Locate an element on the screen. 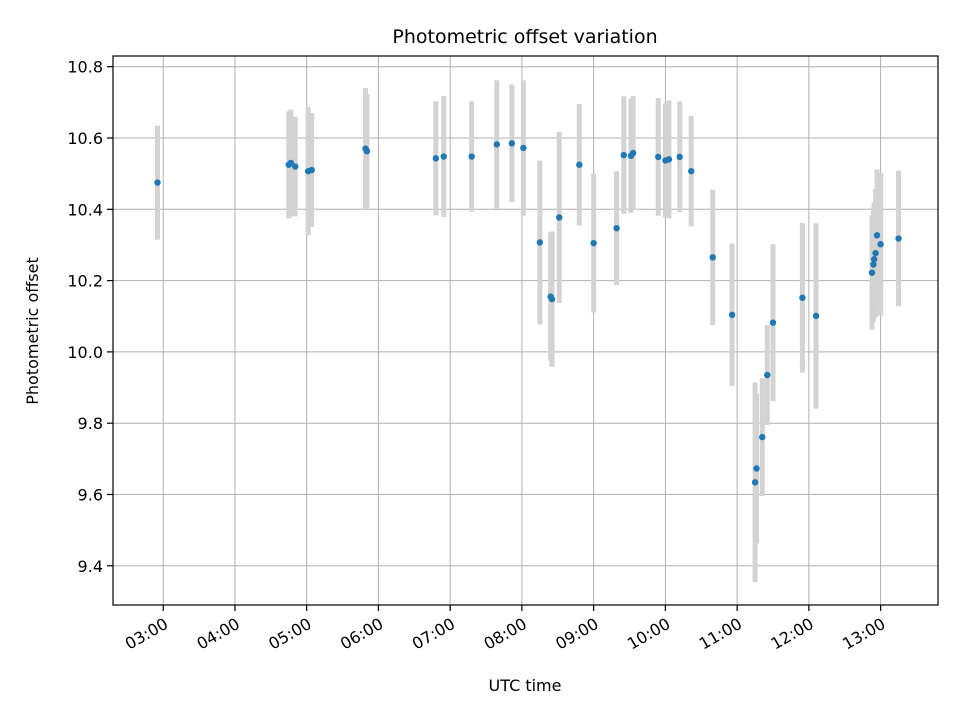  x-tick-label: 12:00 is located at coordinates (791, 634).